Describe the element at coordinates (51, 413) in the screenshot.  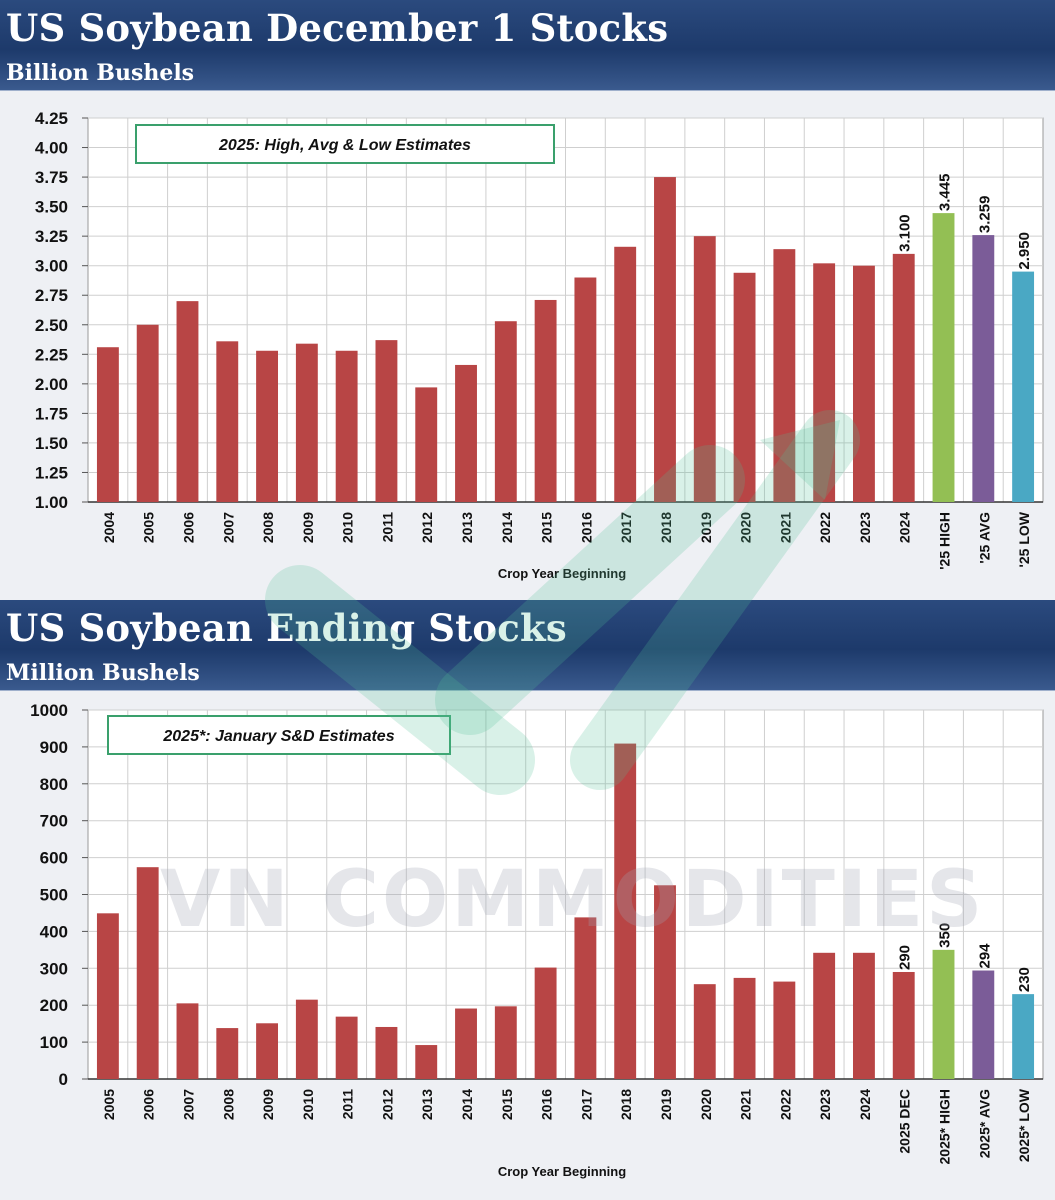
I see `y-tick-label: 1.75` at that location.